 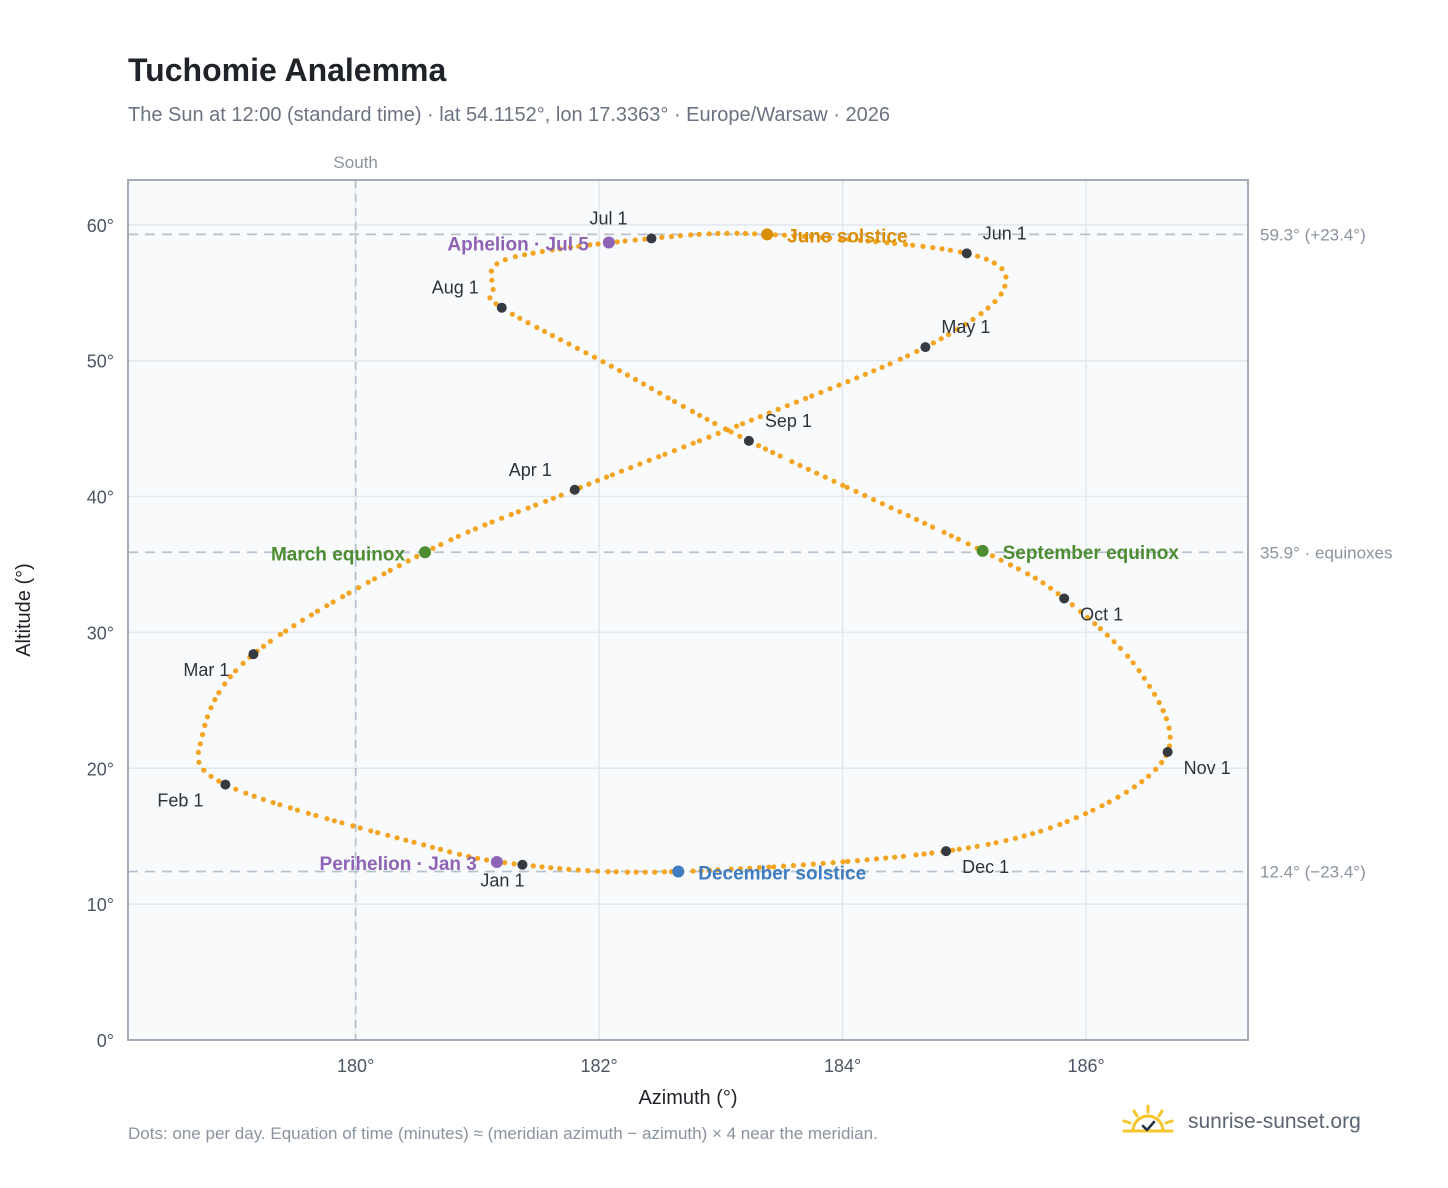 What do you see at coordinates (1313, 872) in the screenshot?
I see `reference-line-label: 12.4° (−23.4°)` at bounding box center [1313, 872].